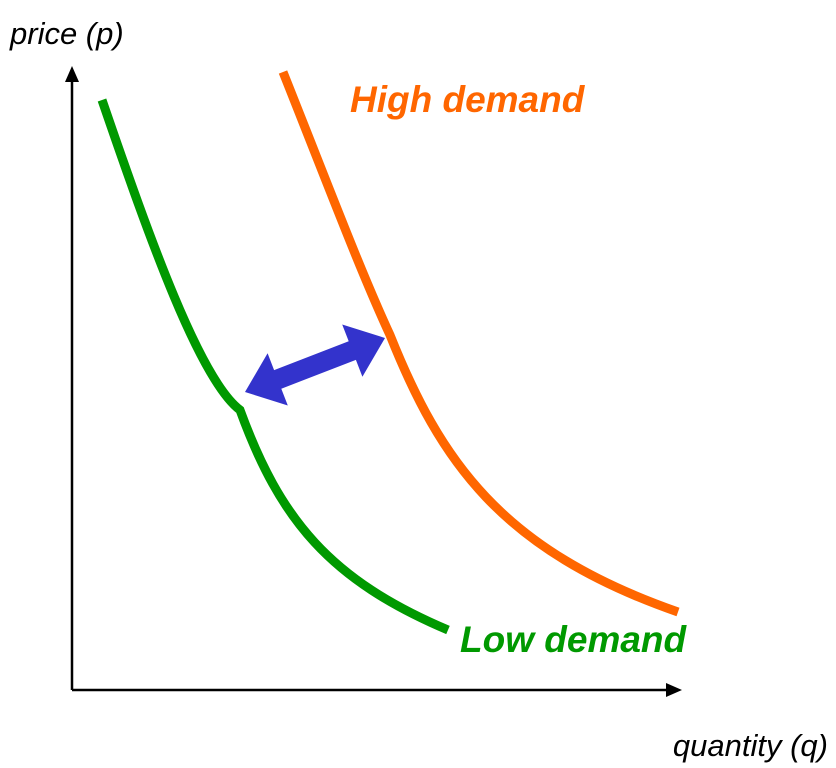  I want to click on low-demand-label: Low demand, so click(574, 639).